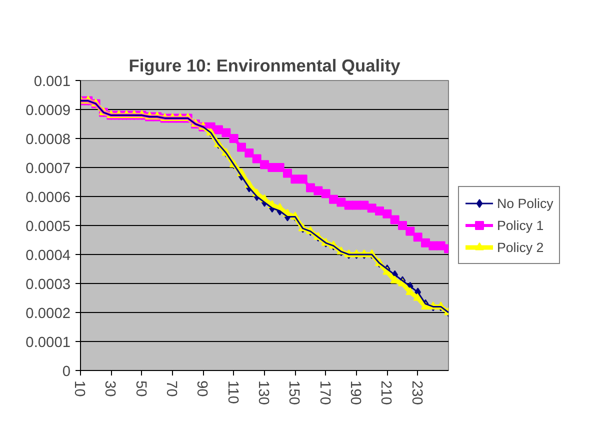 The height and width of the screenshot is (432, 595). What do you see at coordinates (48, 285) in the screenshot?
I see `y-tick-label: 0.0003` at bounding box center [48, 285].